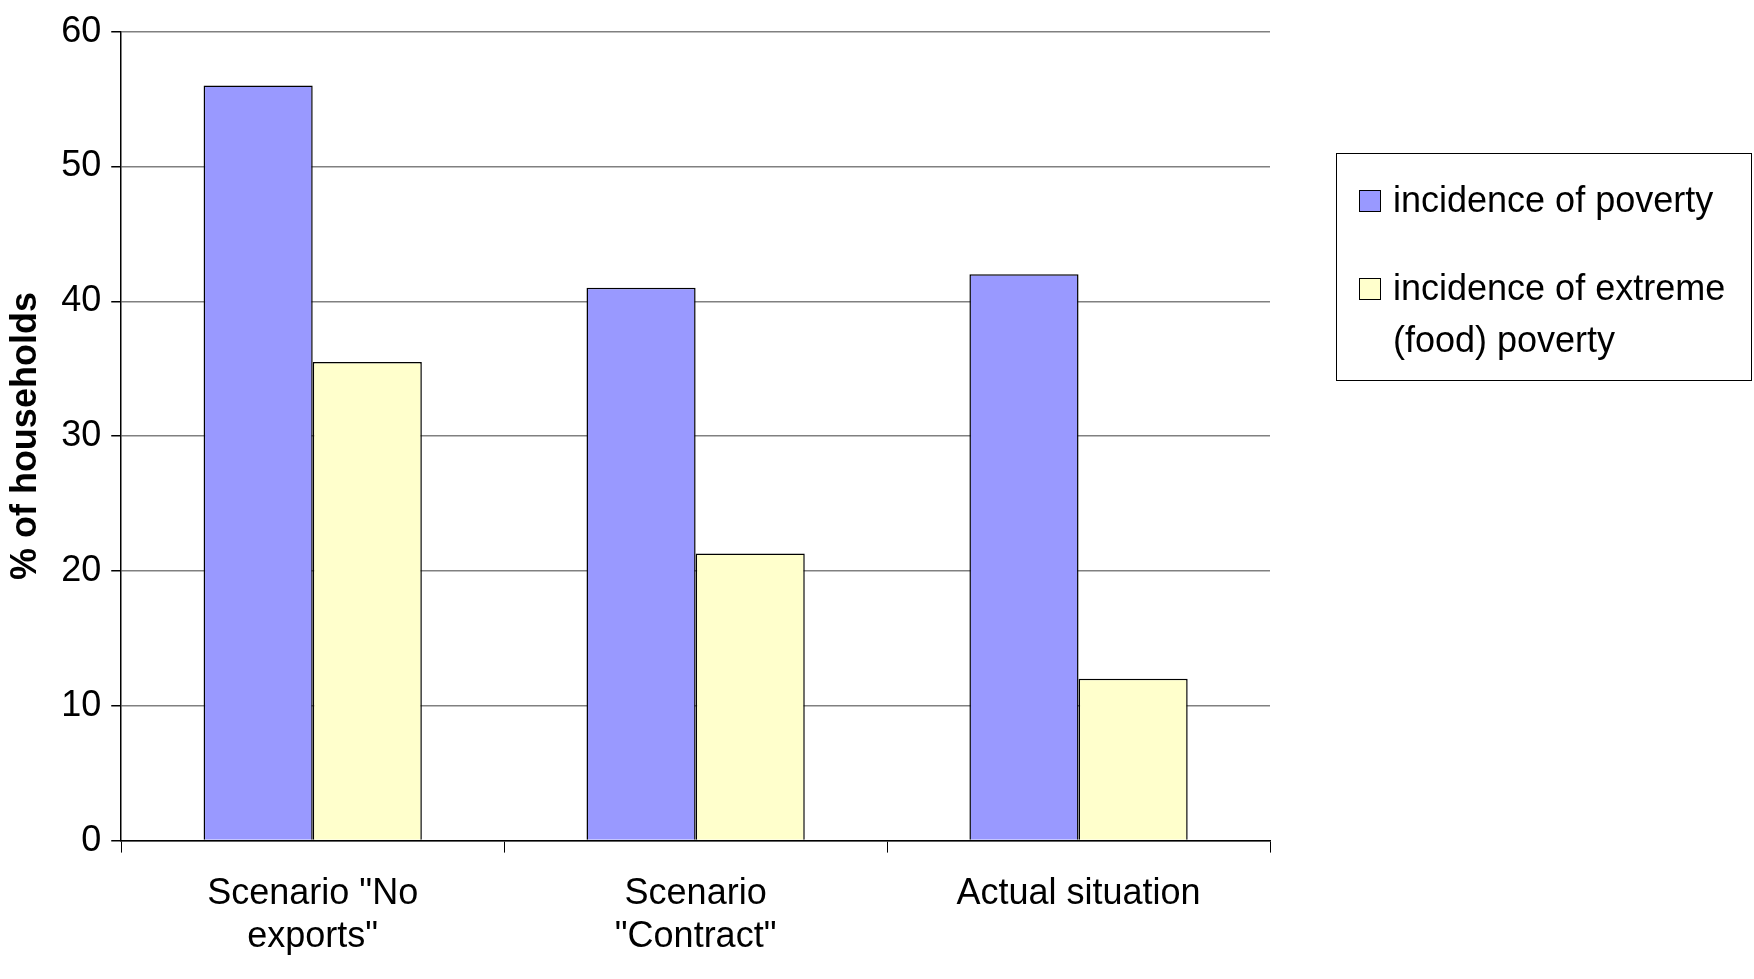 The width and height of the screenshot is (1754, 979). What do you see at coordinates (23, 436) in the screenshot?
I see `y-axis-title: % of households` at bounding box center [23, 436].